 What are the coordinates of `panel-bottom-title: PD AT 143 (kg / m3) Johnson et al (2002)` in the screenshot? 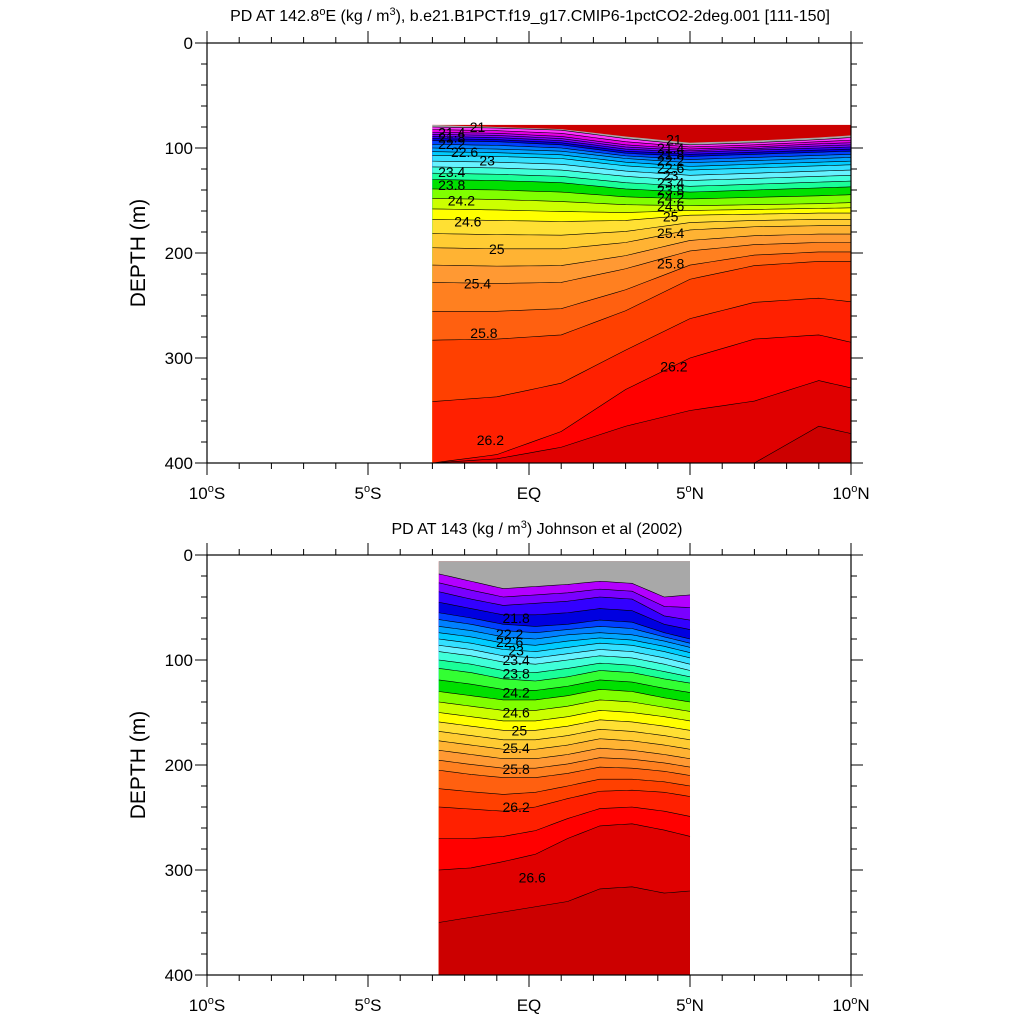 It's located at (536, 528).